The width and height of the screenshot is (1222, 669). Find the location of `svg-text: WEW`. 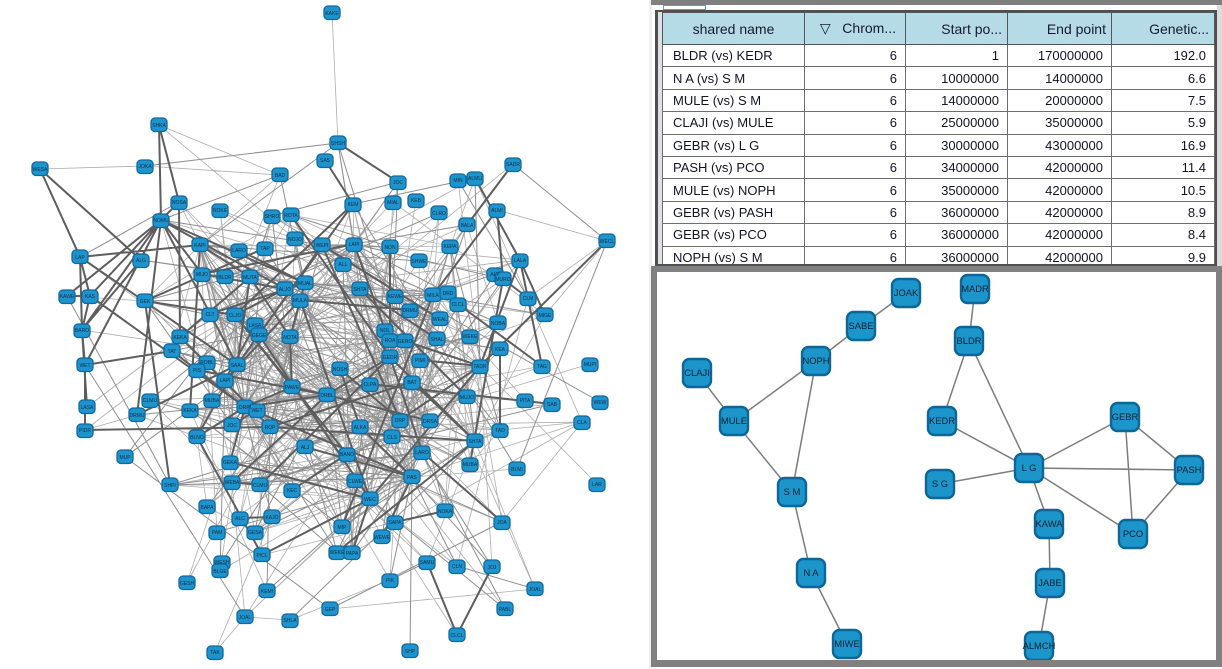

svg-text: WEW is located at coordinates (600, 403).